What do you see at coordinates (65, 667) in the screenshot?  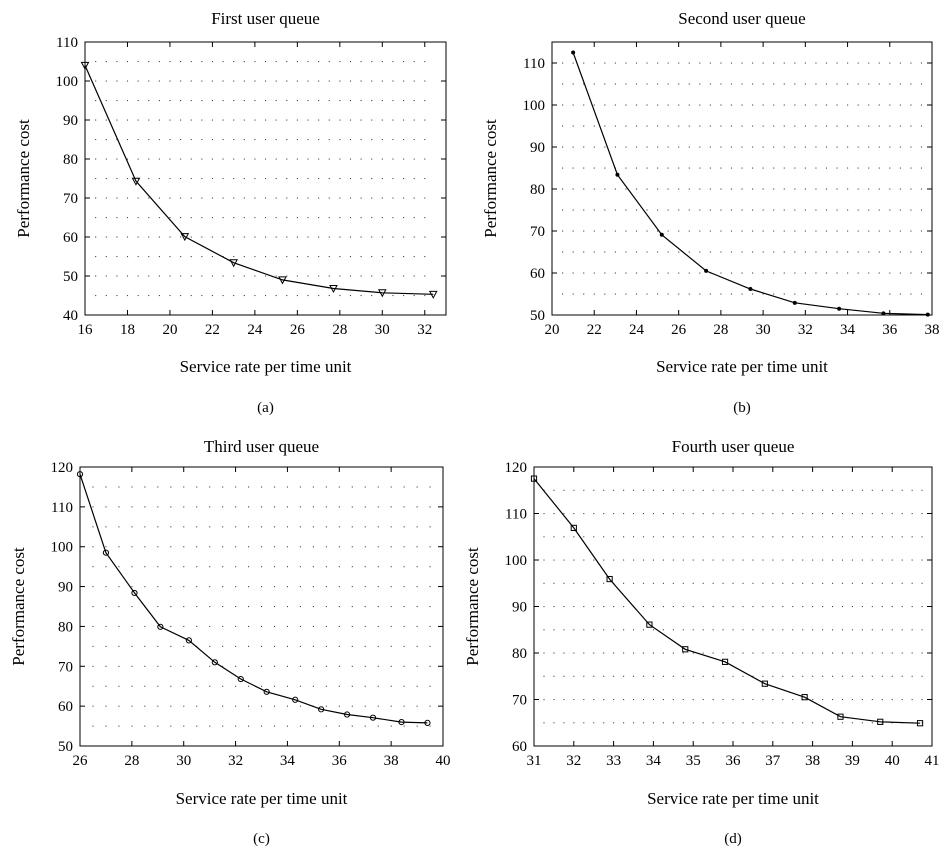 I see `y-tick-label: 70` at bounding box center [65, 667].